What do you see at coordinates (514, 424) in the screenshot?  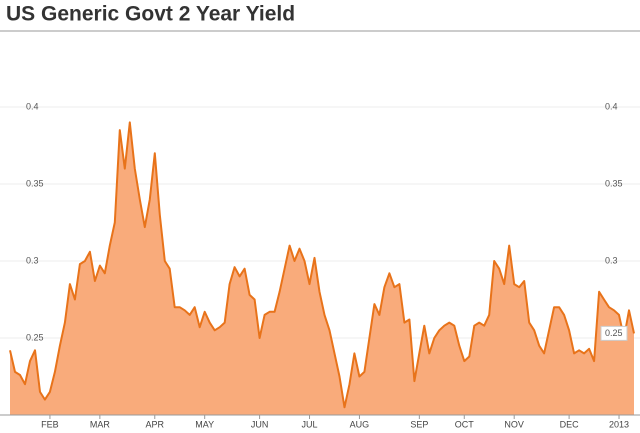 I see `x-tick-label: NOV` at bounding box center [514, 424].